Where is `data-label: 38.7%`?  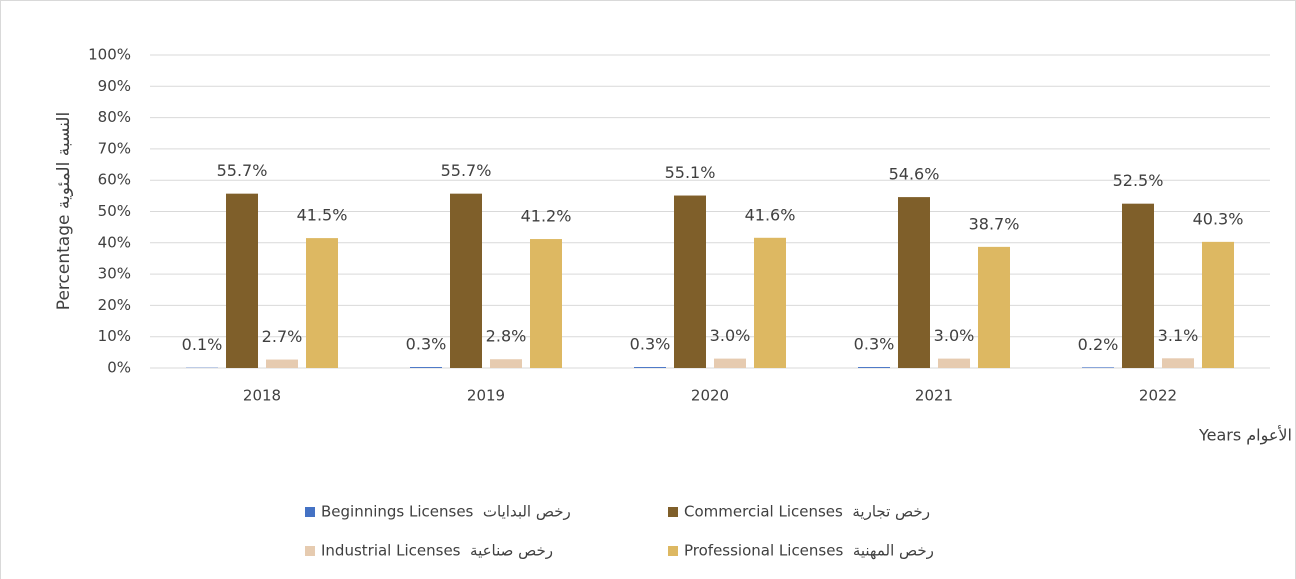
data-label: 38.7% is located at coordinates (994, 223).